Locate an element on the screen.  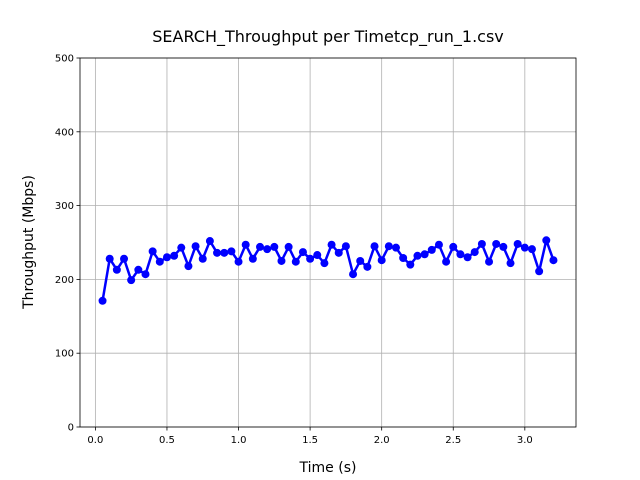
x-tick-label: 2.0 is located at coordinates (382, 440).